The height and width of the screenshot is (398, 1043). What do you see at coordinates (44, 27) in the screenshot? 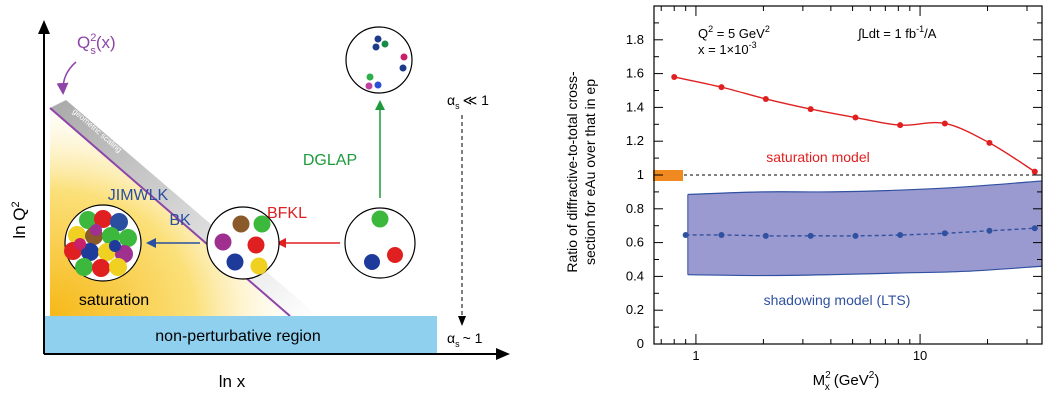
I see `y-axis-arrowhead` at bounding box center [44, 27].